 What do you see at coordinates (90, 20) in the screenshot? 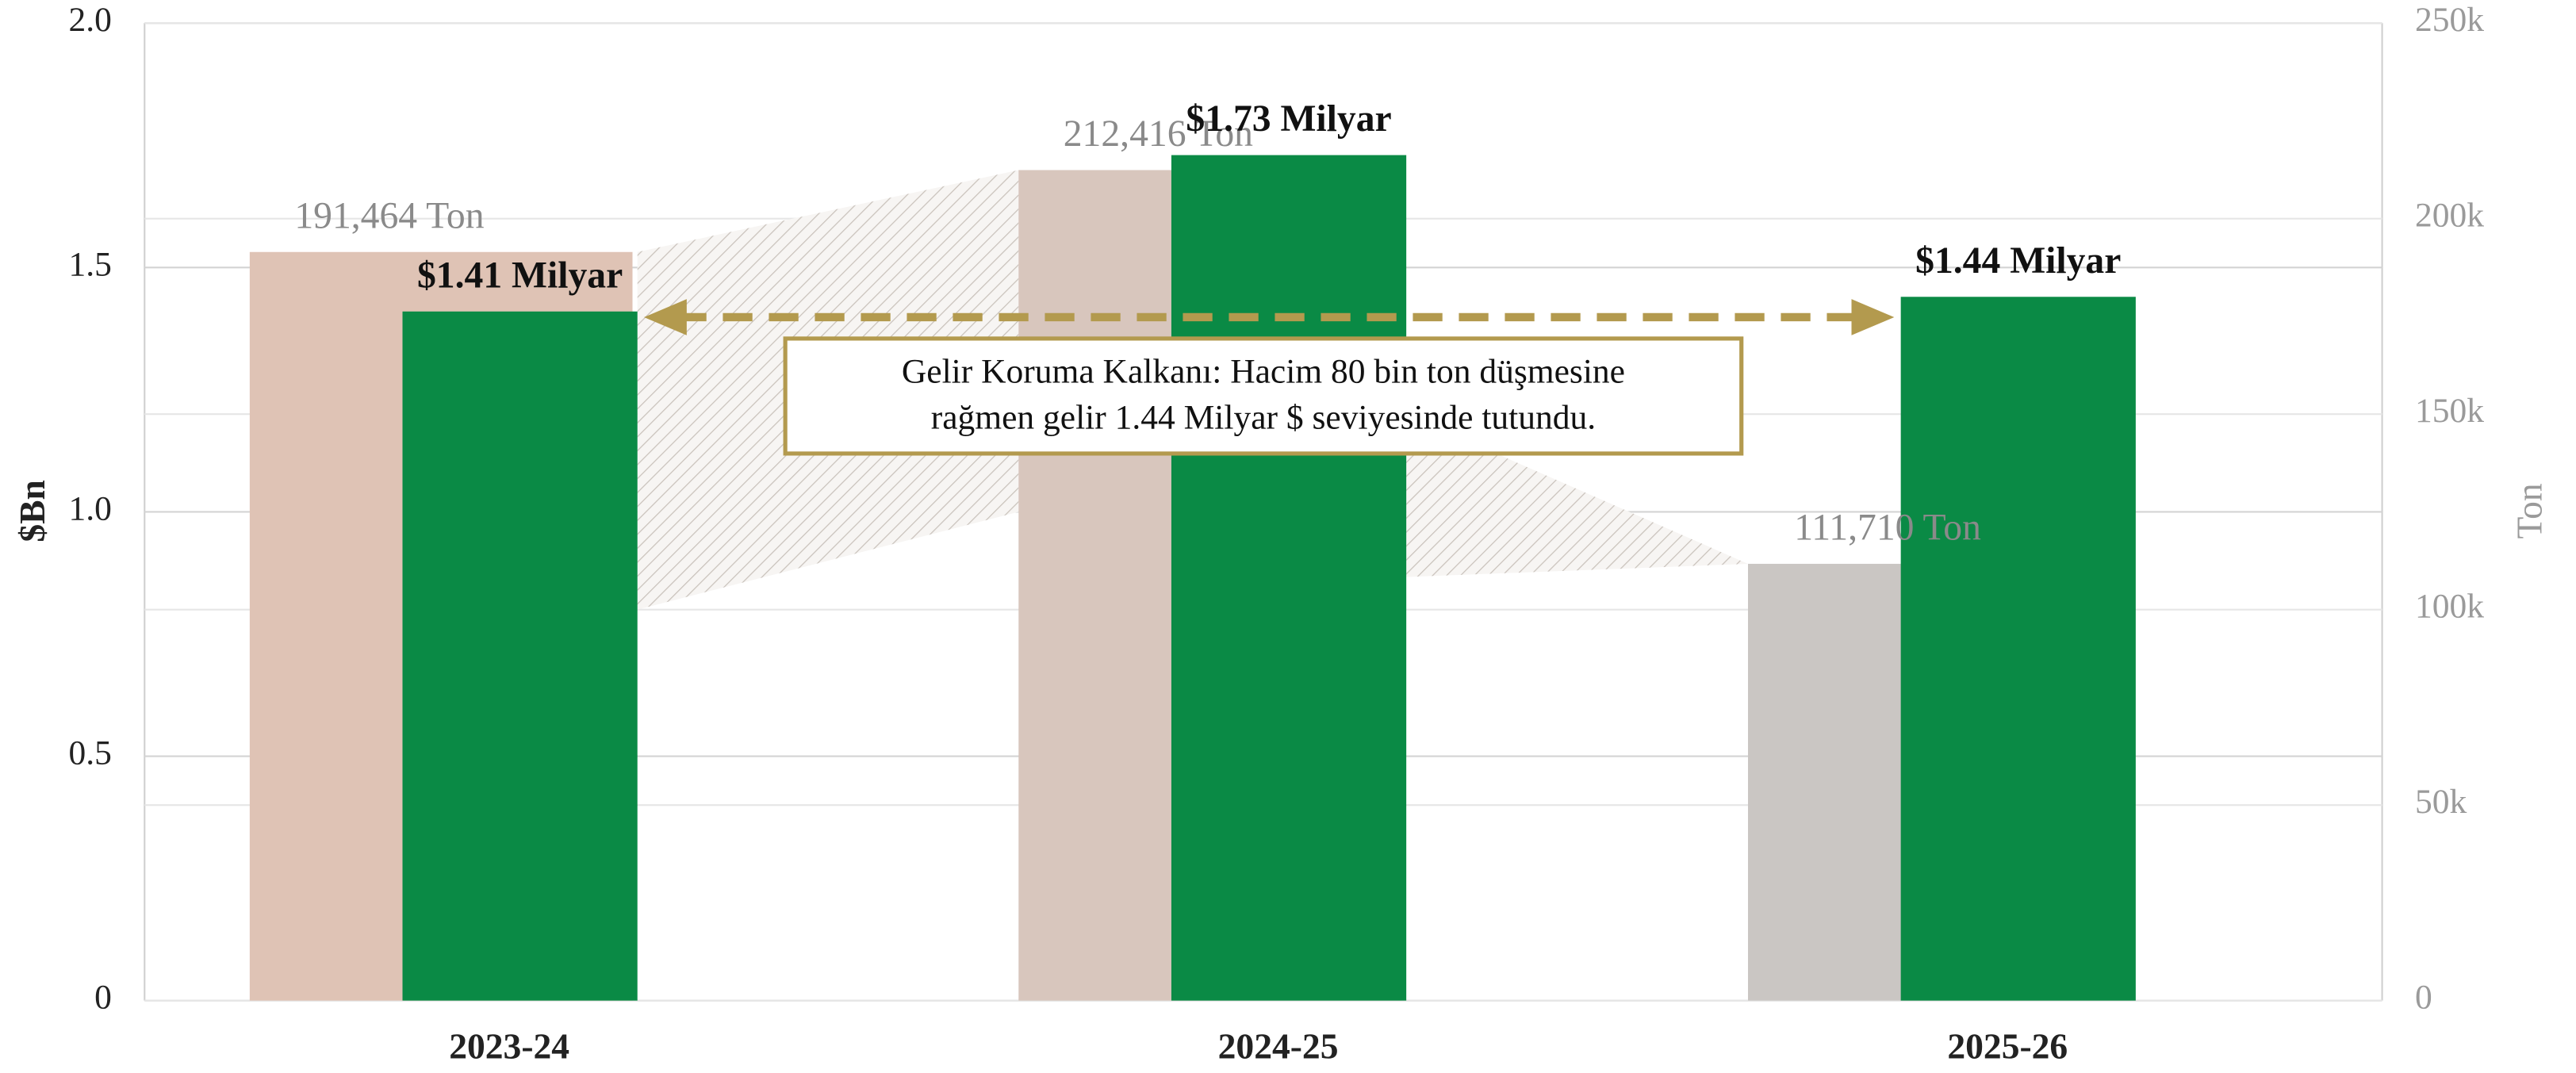
I see `y-tick-label: 2.0` at bounding box center [90, 20].